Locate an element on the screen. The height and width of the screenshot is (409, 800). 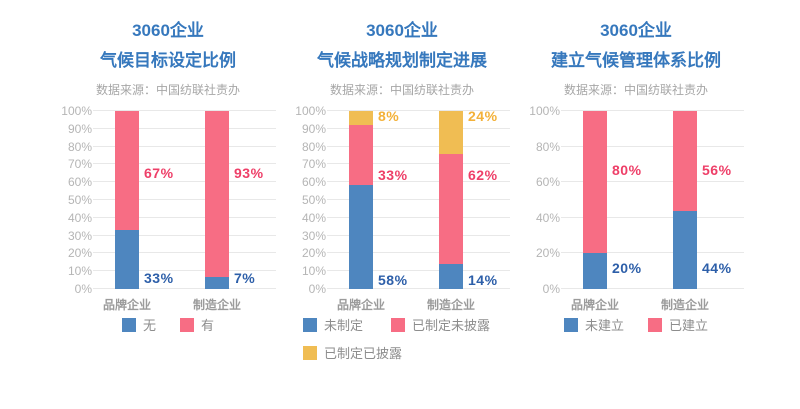
legend: 未建立 已建立 is located at coordinates (636, 324).